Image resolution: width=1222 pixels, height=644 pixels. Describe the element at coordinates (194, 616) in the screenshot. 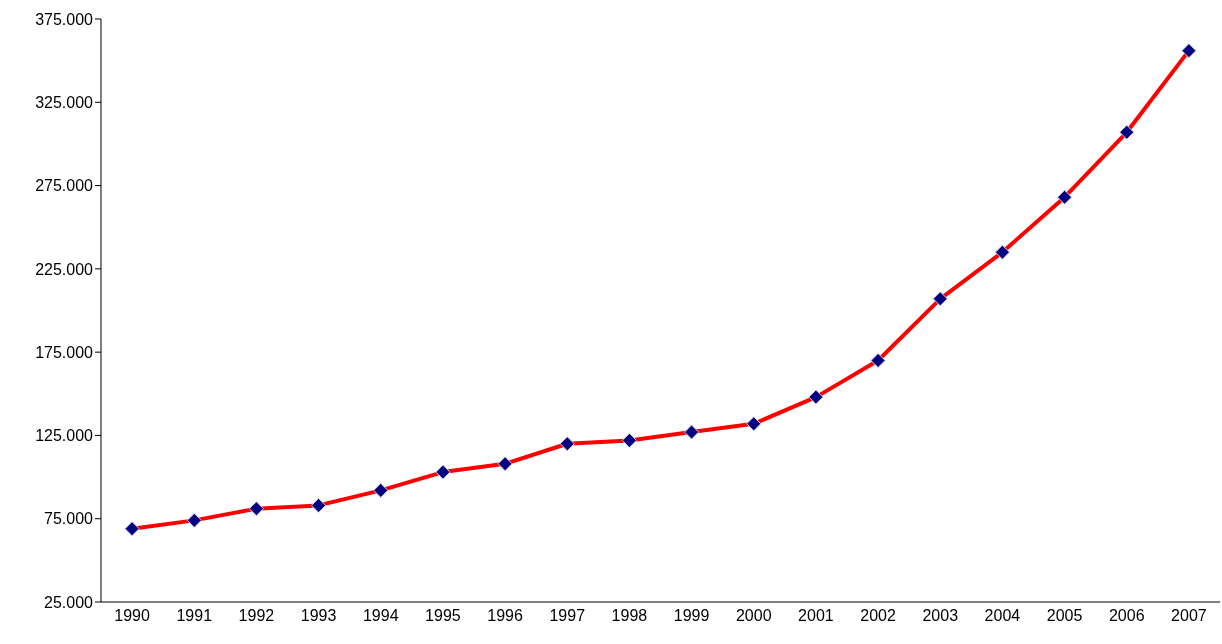

I see `x-tick-label: 1991` at that location.